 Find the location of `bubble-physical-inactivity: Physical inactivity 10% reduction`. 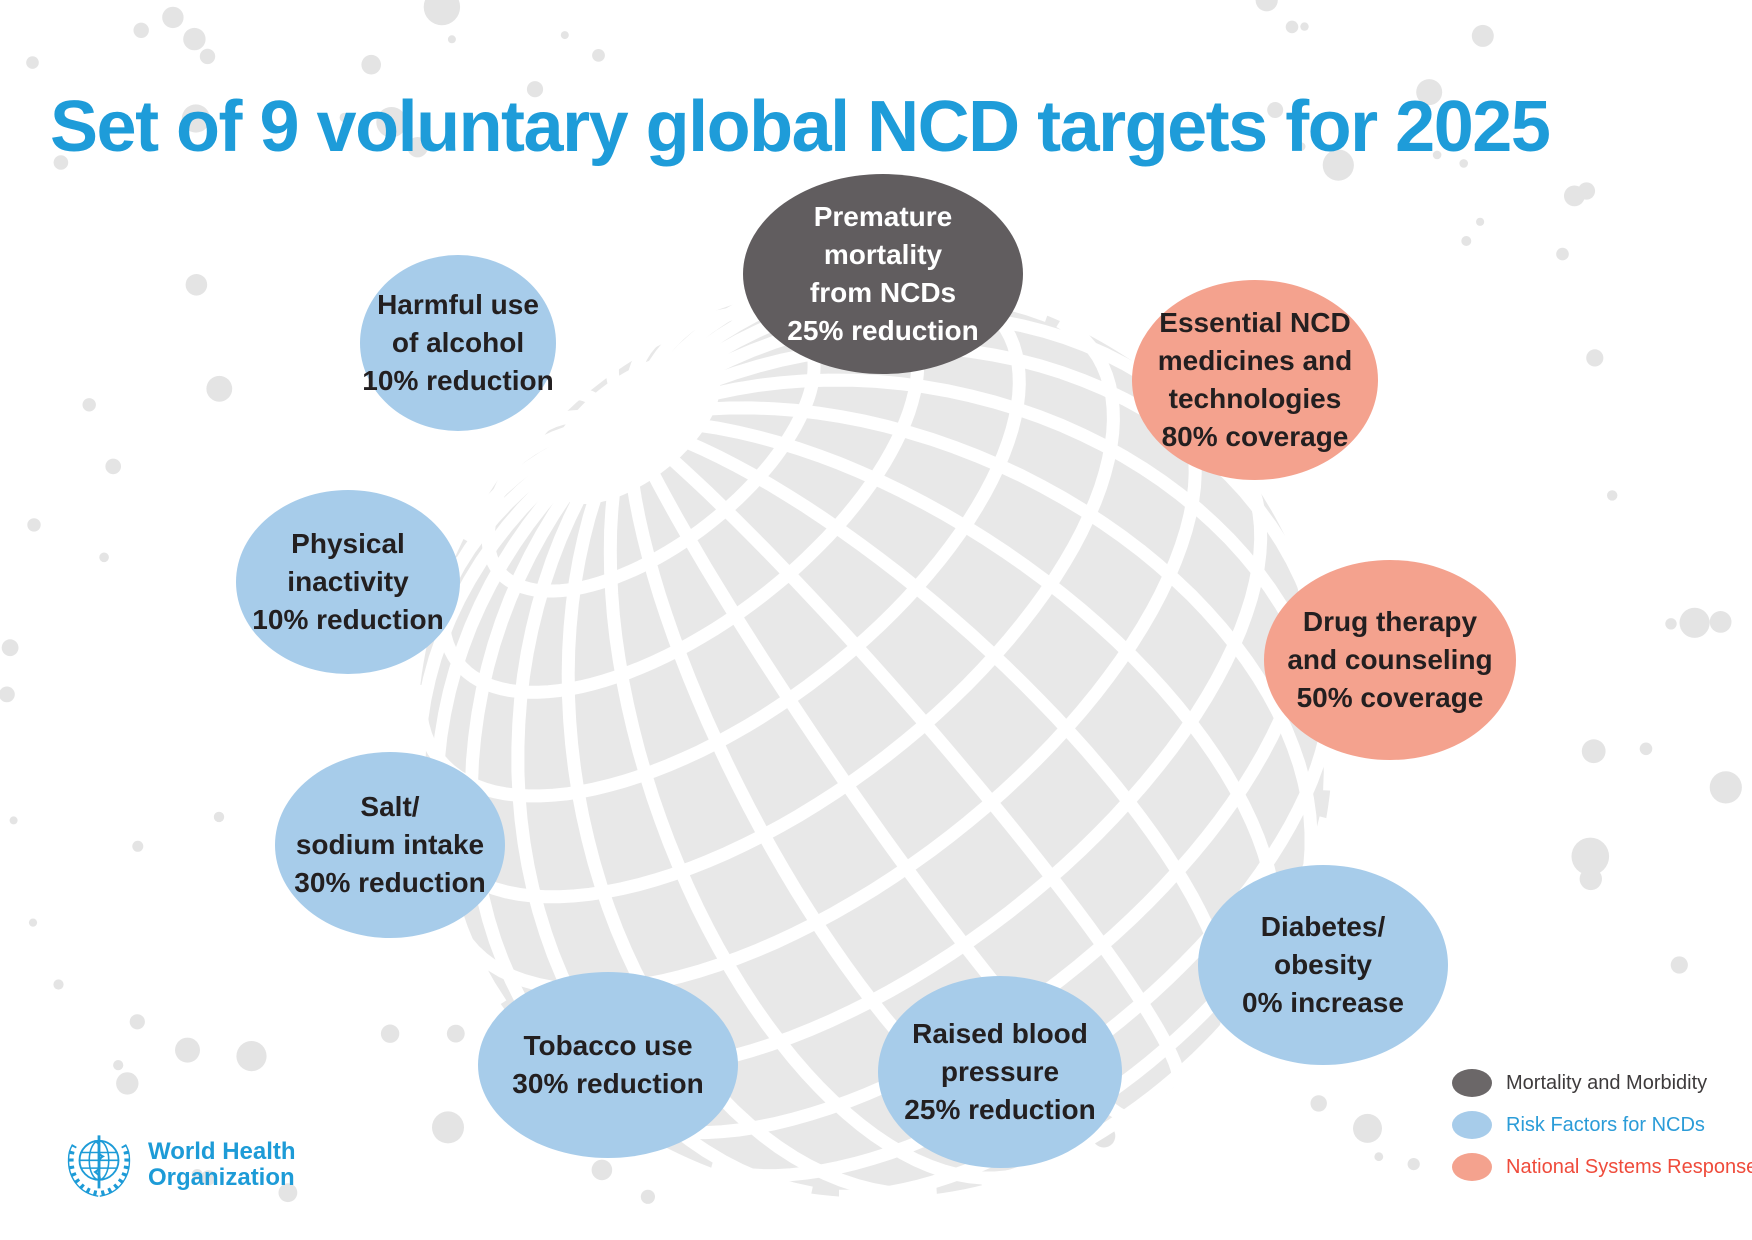

bubble-physical-inactivity: Physical inactivity 10% reduction is located at coordinates (348, 582).